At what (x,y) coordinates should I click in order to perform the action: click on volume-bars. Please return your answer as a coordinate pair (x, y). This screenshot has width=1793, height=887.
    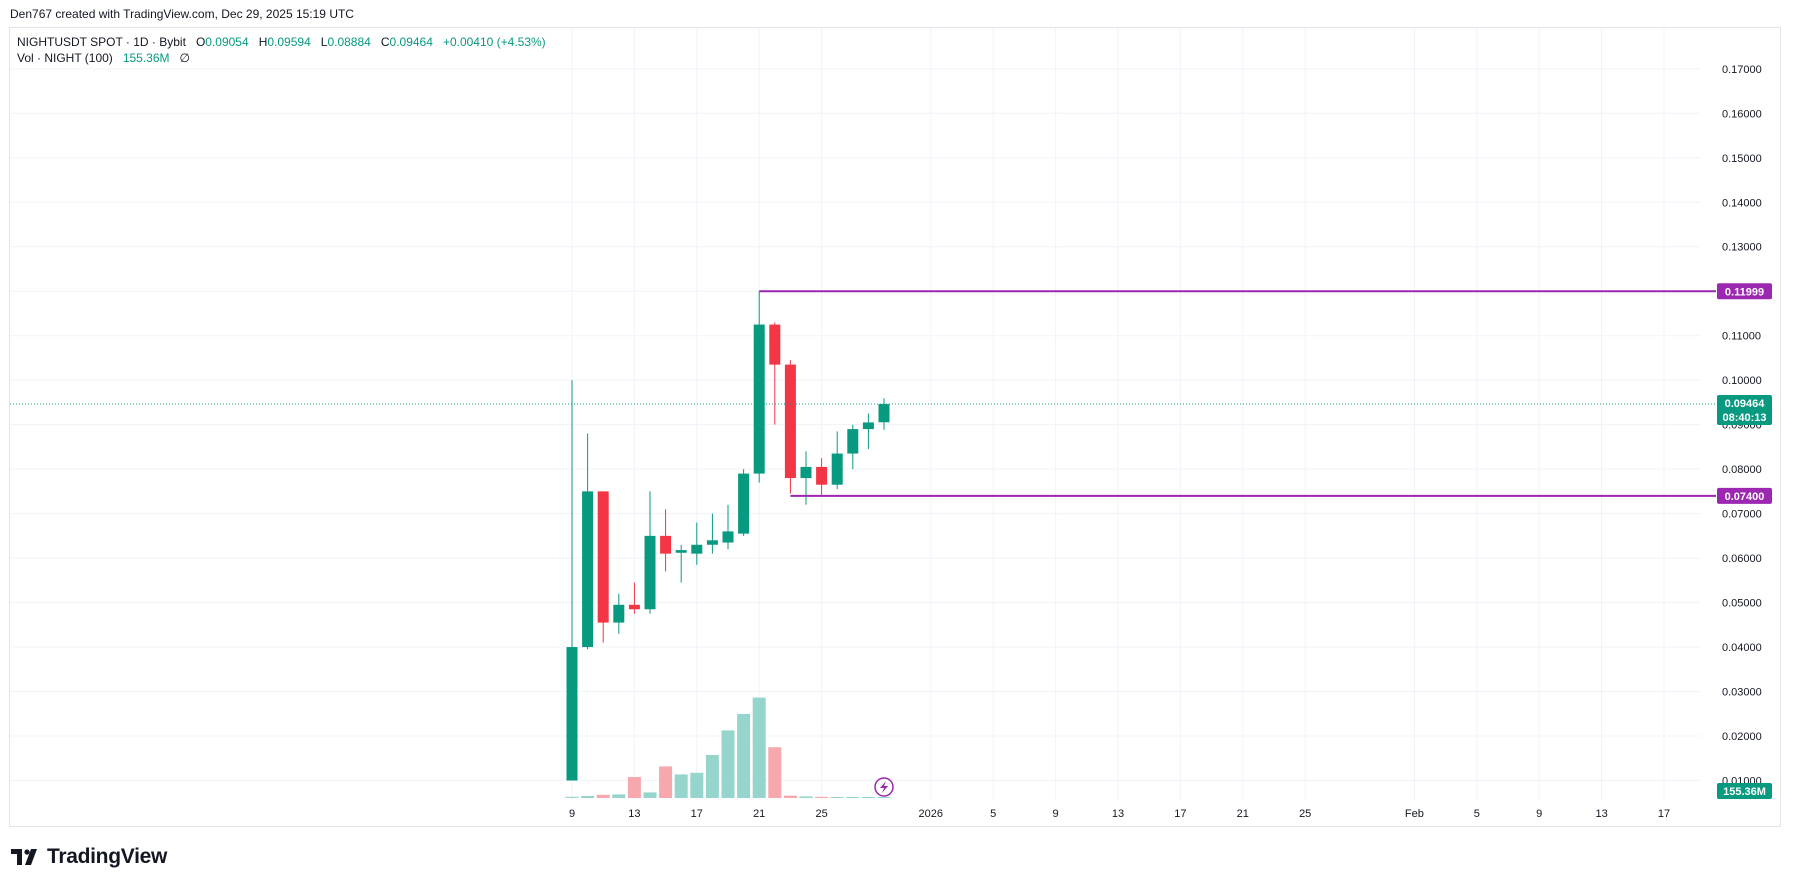
    Looking at the image, I should click on (728, 747).